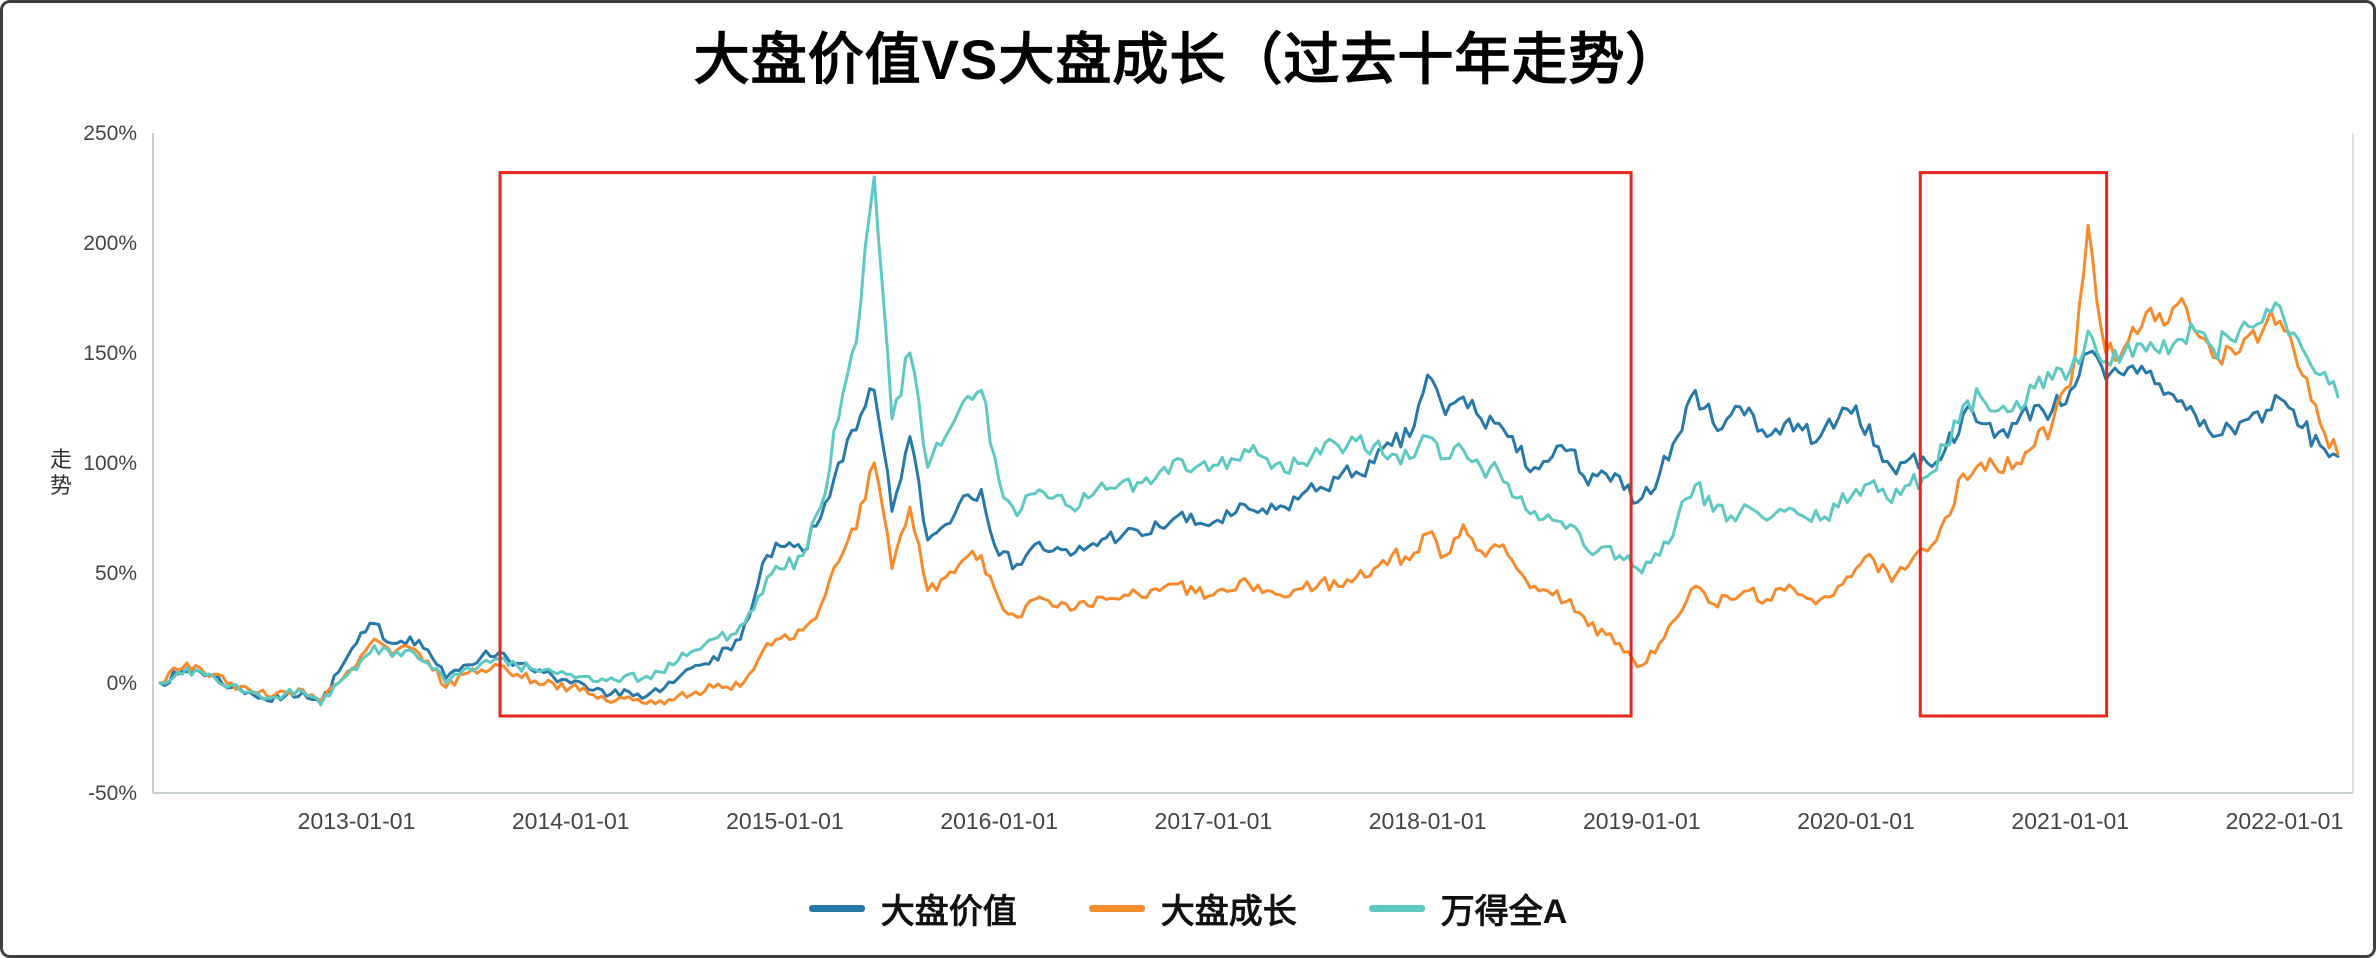 Image resolution: width=2376 pixels, height=958 pixels. I want to click on x-tick-label: 2016-01-01, so click(999, 821).